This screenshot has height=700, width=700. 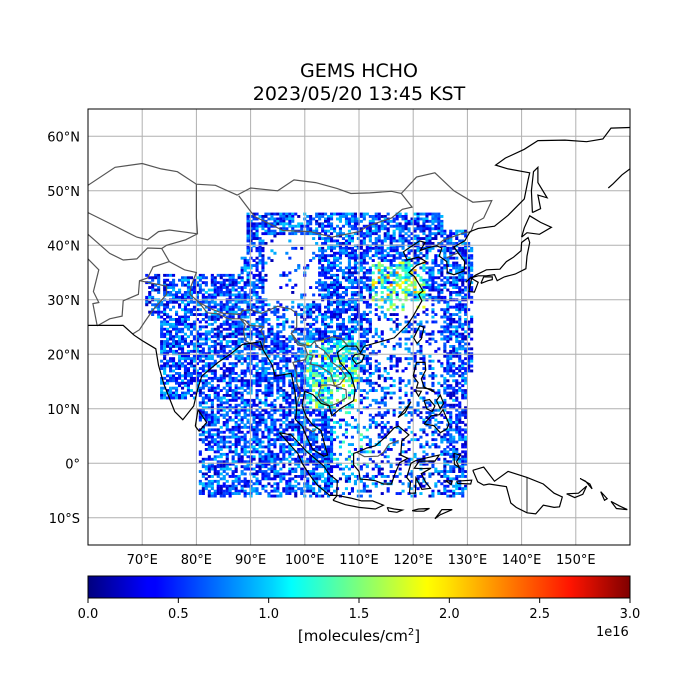 What do you see at coordinates (576, 560) in the screenshot?
I see `lon-tick-label: 150°E` at bounding box center [576, 560].